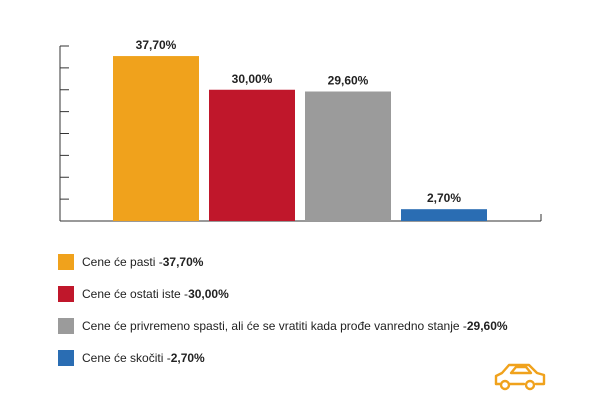 The image size is (598, 406). What do you see at coordinates (444, 198) in the screenshot?
I see `data-label: 2,70%` at bounding box center [444, 198].